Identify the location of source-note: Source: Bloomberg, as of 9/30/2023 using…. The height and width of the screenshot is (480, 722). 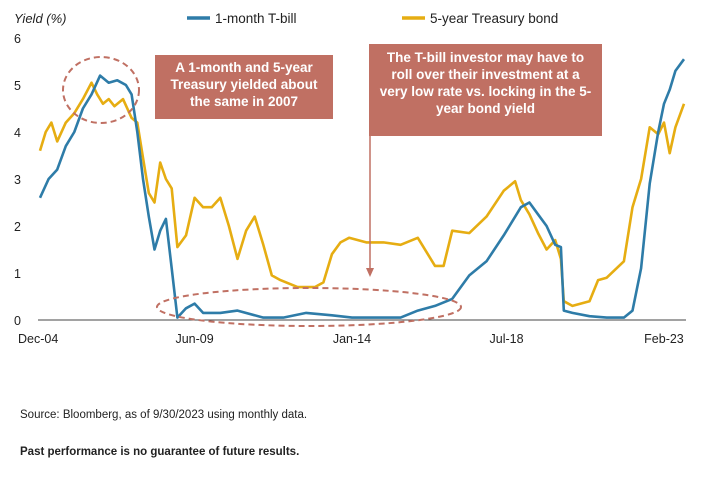
(164, 415).